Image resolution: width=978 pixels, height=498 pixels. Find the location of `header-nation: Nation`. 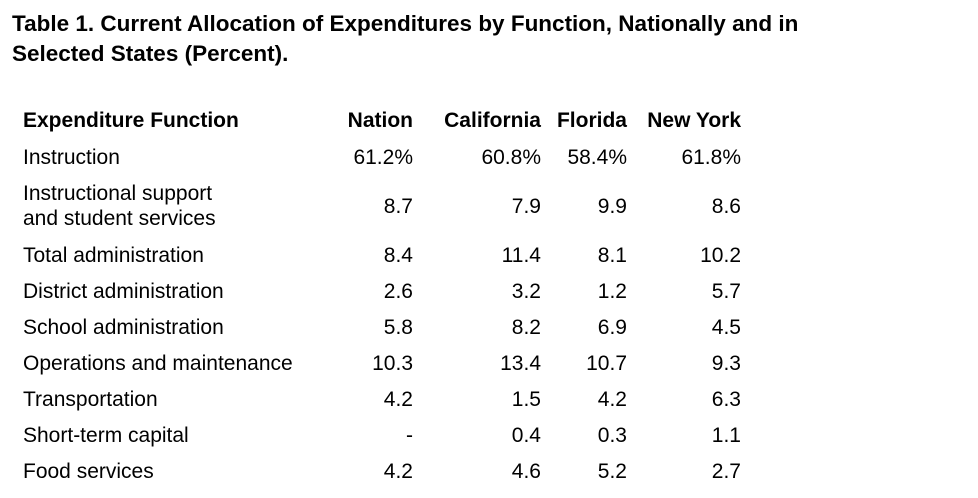

header-nation: Nation is located at coordinates (380, 120).